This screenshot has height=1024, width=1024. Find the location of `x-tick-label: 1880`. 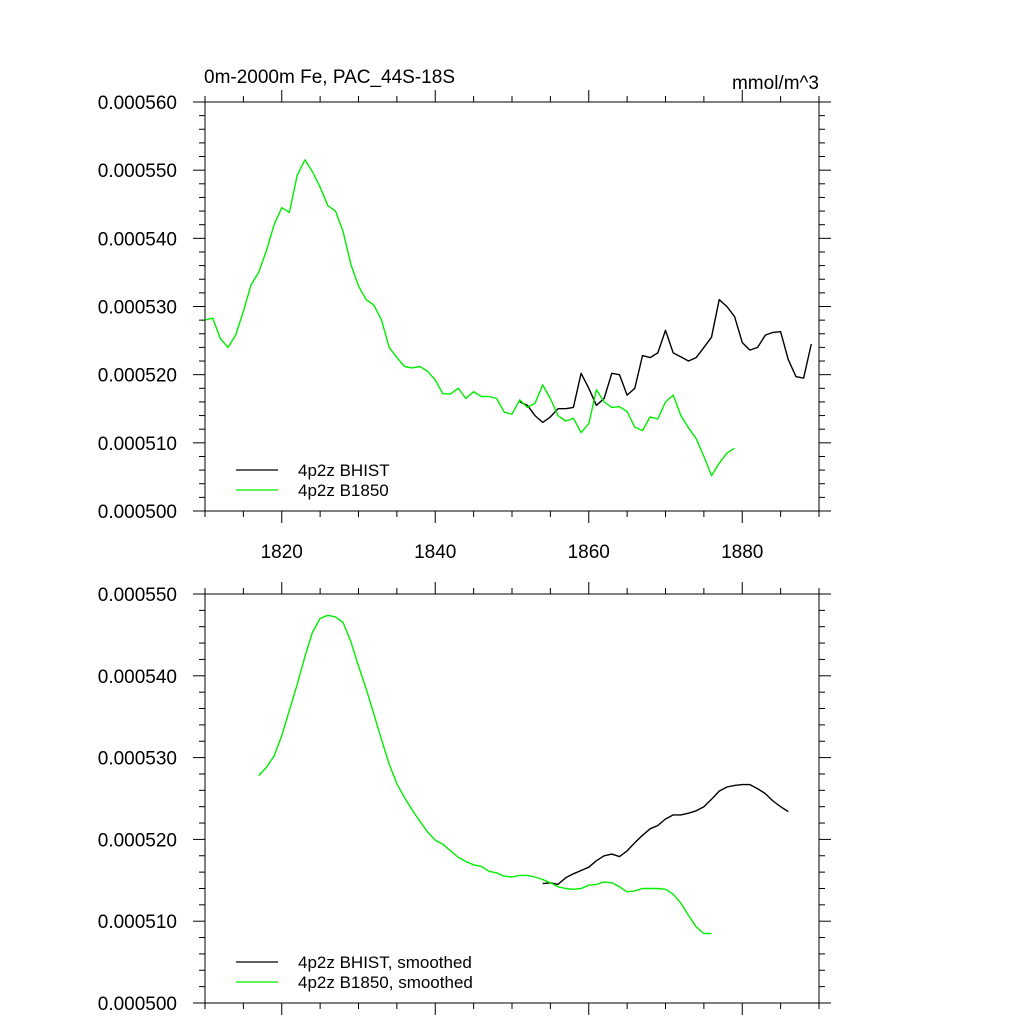

x-tick-label: 1880 is located at coordinates (742, 552).